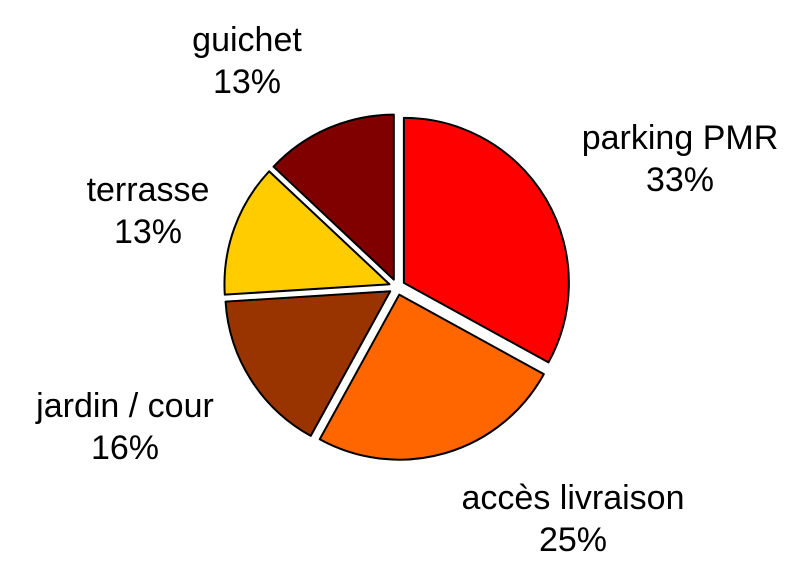 The image size is (810, 564). Describe the element at coordinates (247, 40) in the screenshot. I see `slice-label: guichet` at that location.